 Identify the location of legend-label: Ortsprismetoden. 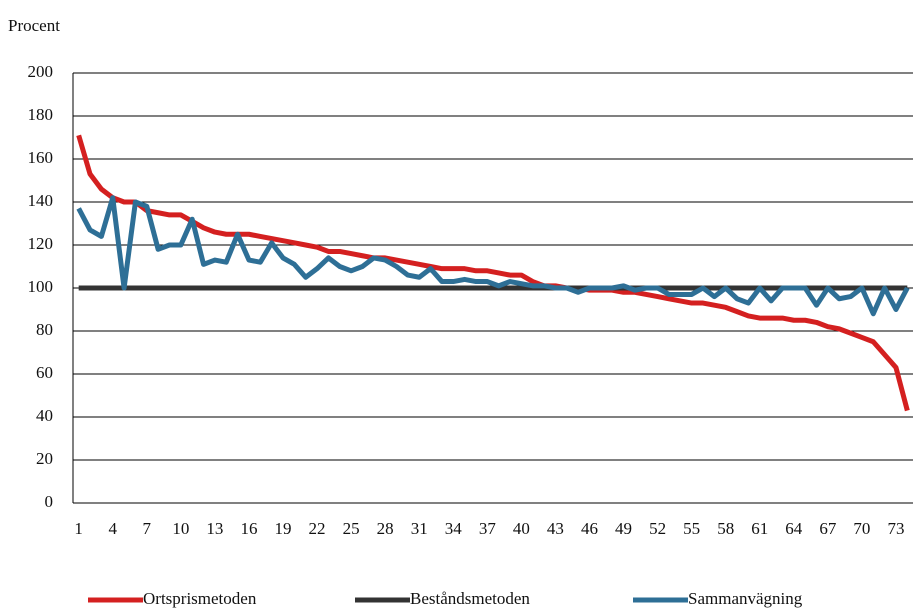
(200, 598).